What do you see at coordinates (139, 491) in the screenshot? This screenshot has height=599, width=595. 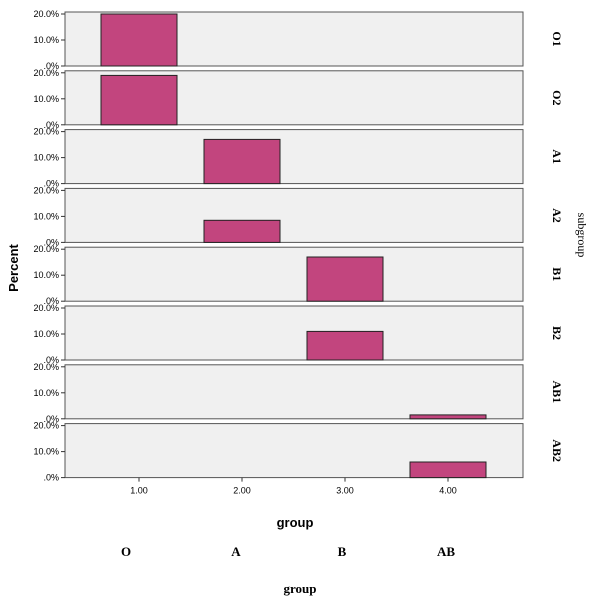 I see `x-tick-label: 1.00` at bounding box center [139, 491].